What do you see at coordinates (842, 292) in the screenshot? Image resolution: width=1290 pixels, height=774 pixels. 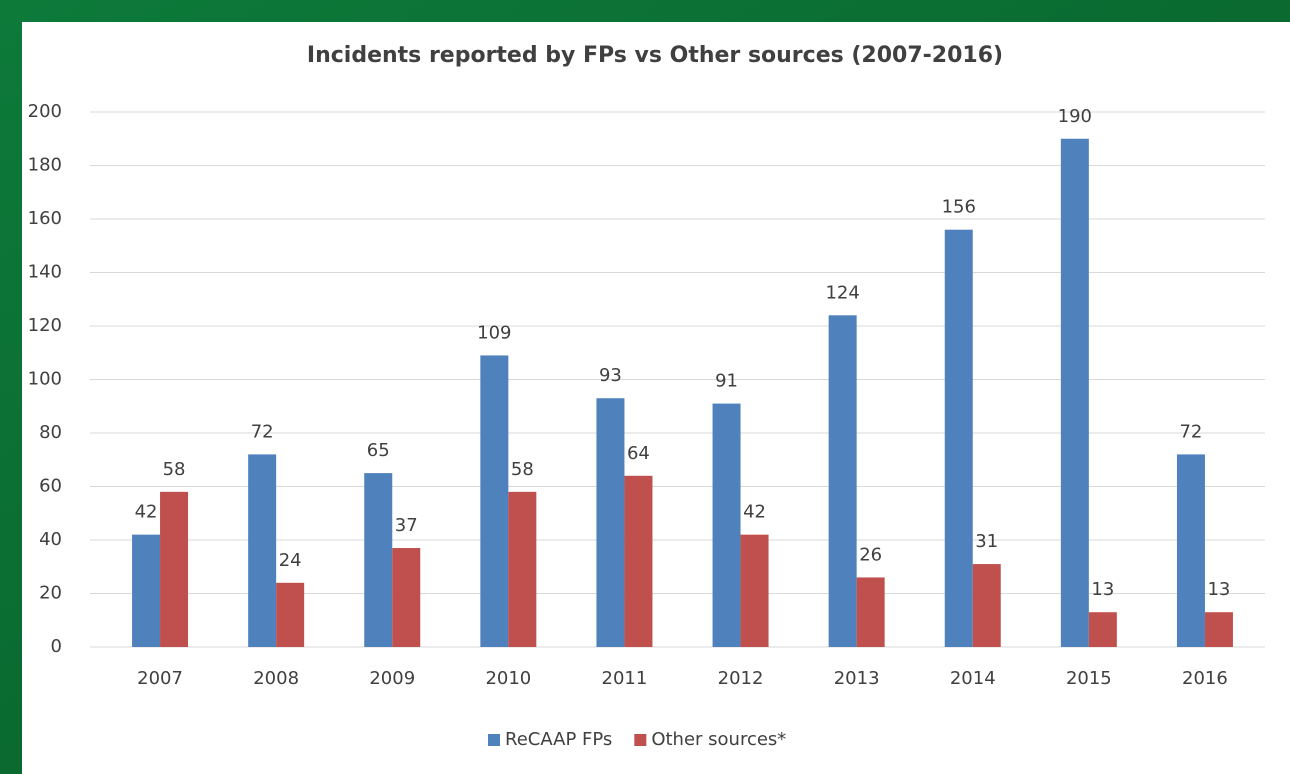 I see `data-label: 124` at bounding box center [842, 292].